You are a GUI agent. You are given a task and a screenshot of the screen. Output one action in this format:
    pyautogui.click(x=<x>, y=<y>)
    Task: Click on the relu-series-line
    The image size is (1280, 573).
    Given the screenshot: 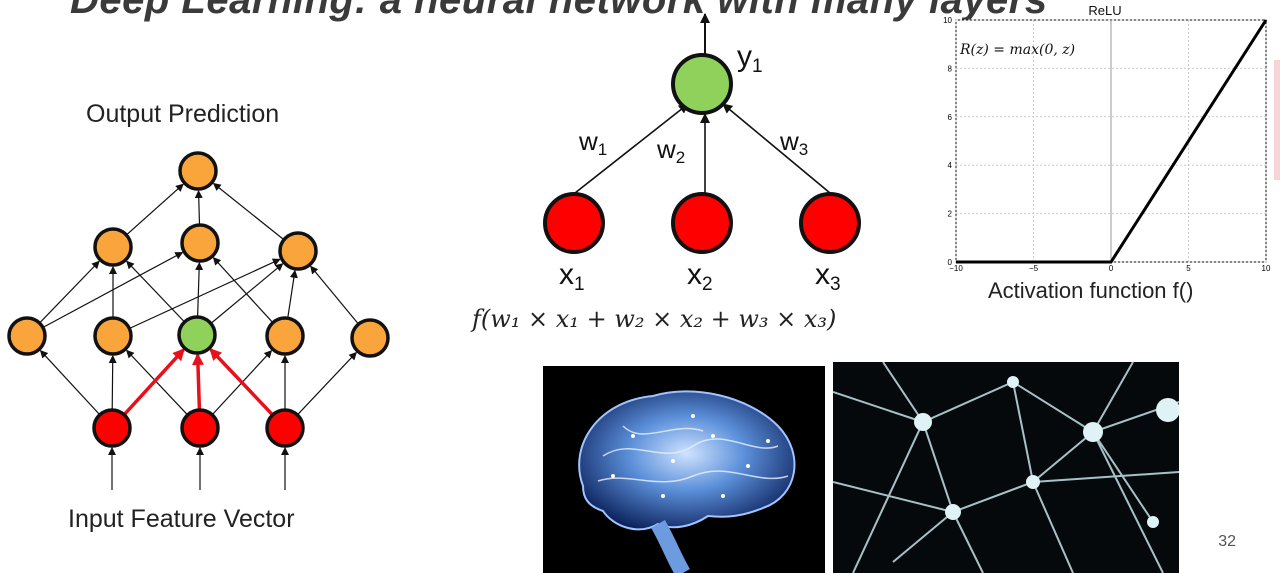 What is the action you would take?
    pyautogui.click(x=1112, y=141)
    